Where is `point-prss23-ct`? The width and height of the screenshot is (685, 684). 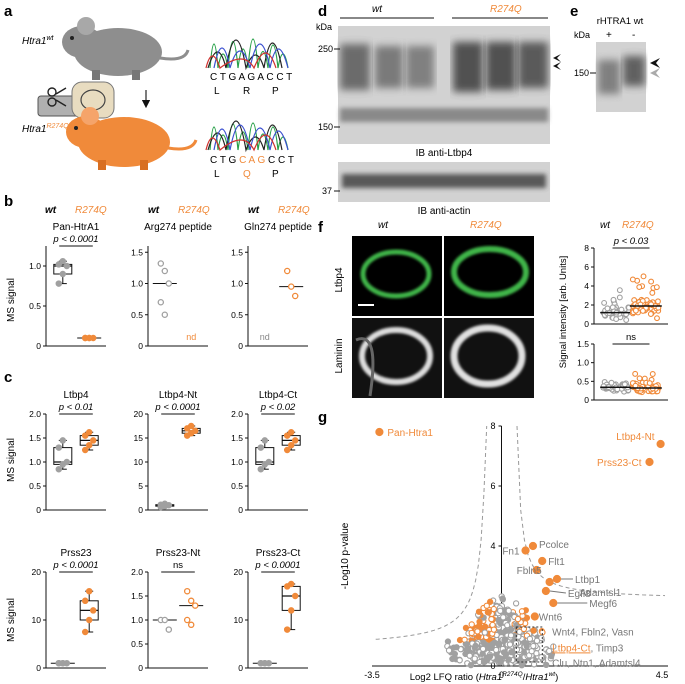 point-prss23-ct is located at coordinates (649, 462).